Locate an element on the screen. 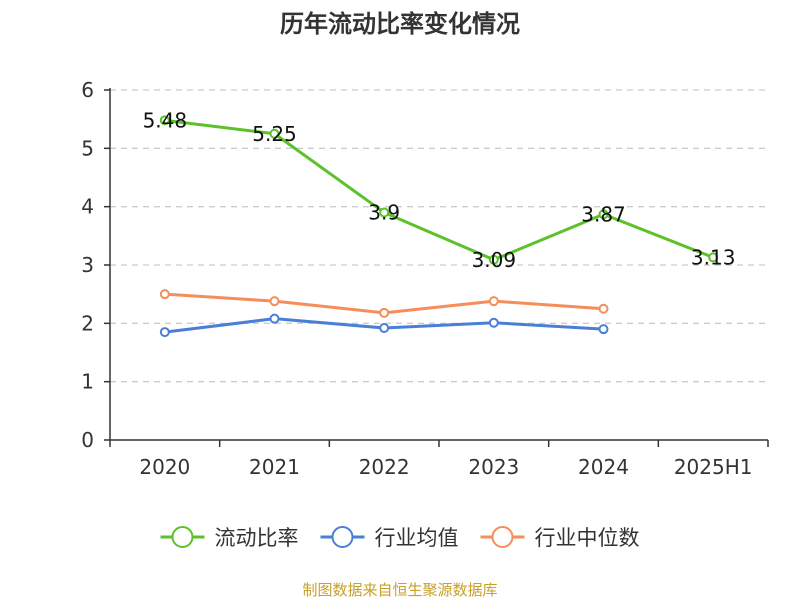 The width and height of the screenshot is (800, 600). legend: 流动比率 行业均值 行业中位数 is located at coordinates (400, 538).